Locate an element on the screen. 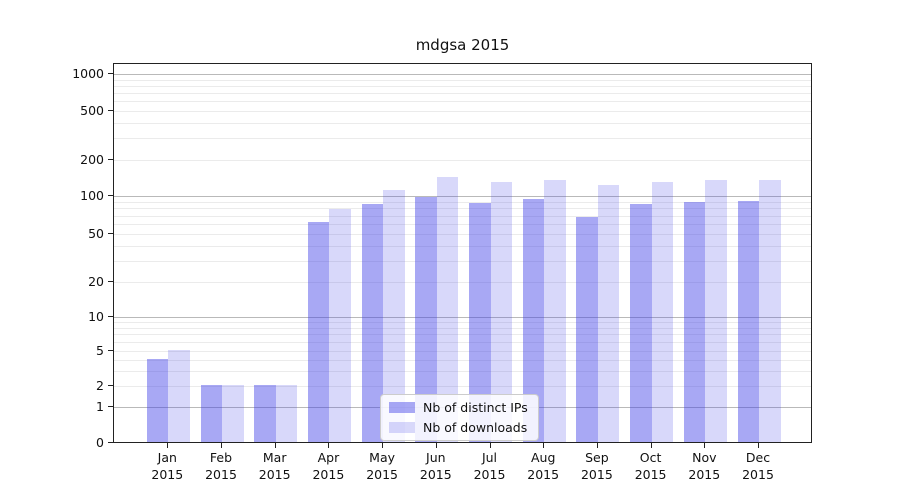  y-tick-label-2: 2 is located at coordinates (100, 385).